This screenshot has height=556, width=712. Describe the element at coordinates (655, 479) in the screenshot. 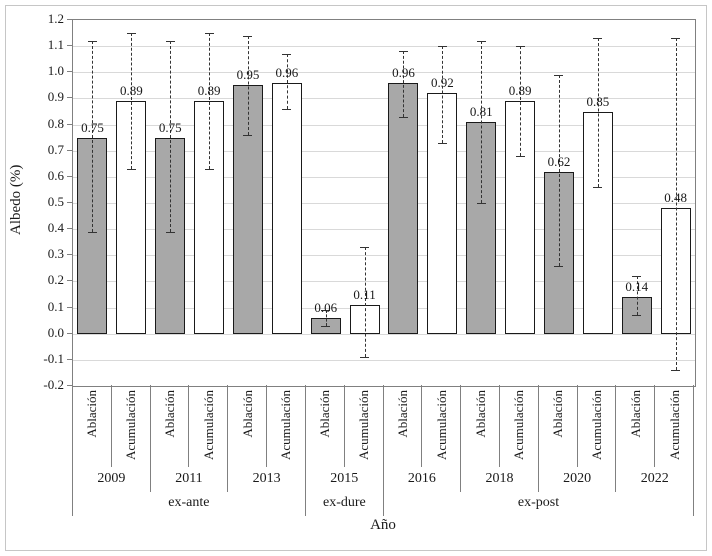

I see `year-label-2022: 2022` at that location.